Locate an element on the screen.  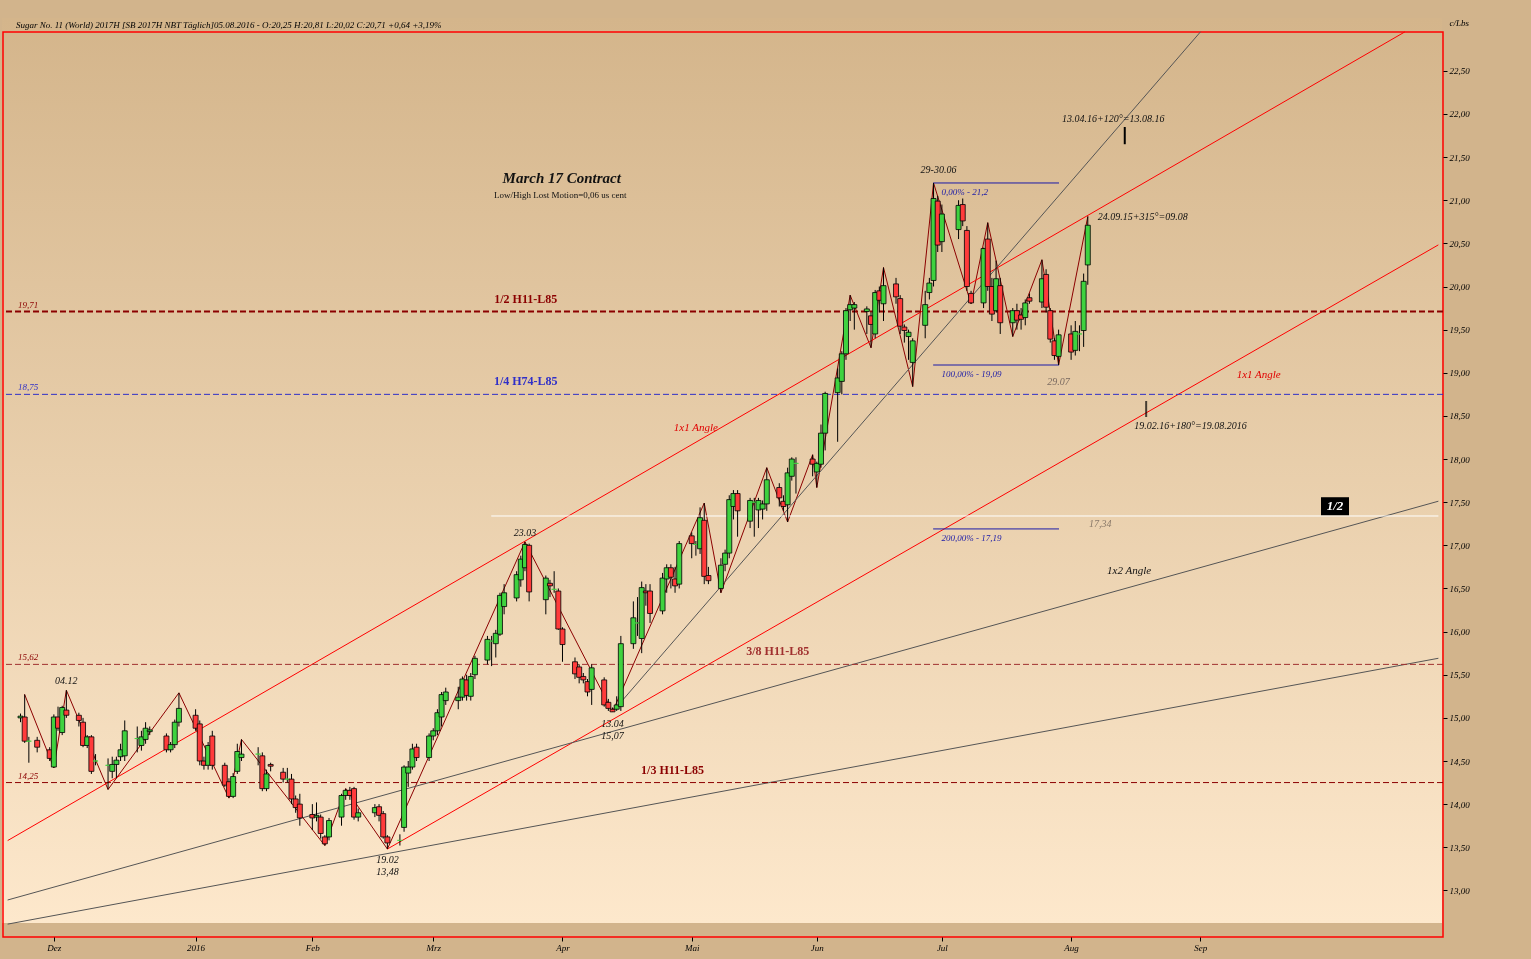
annotation: 15,62 is located at coordinates (28, 657).